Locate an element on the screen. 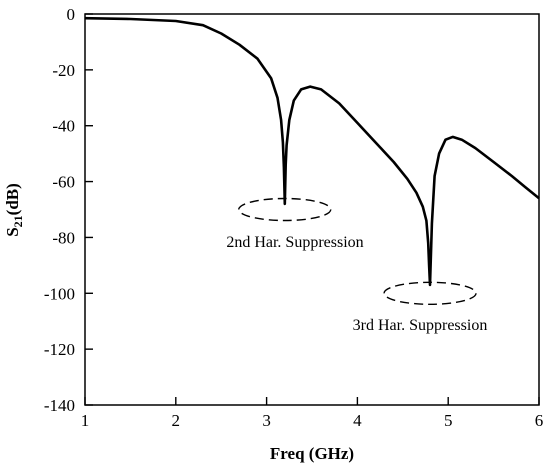 Image resolution: width=550 pixels, height=467 pixels. y-tick-label: 0 is located at coordinates (71, 14).